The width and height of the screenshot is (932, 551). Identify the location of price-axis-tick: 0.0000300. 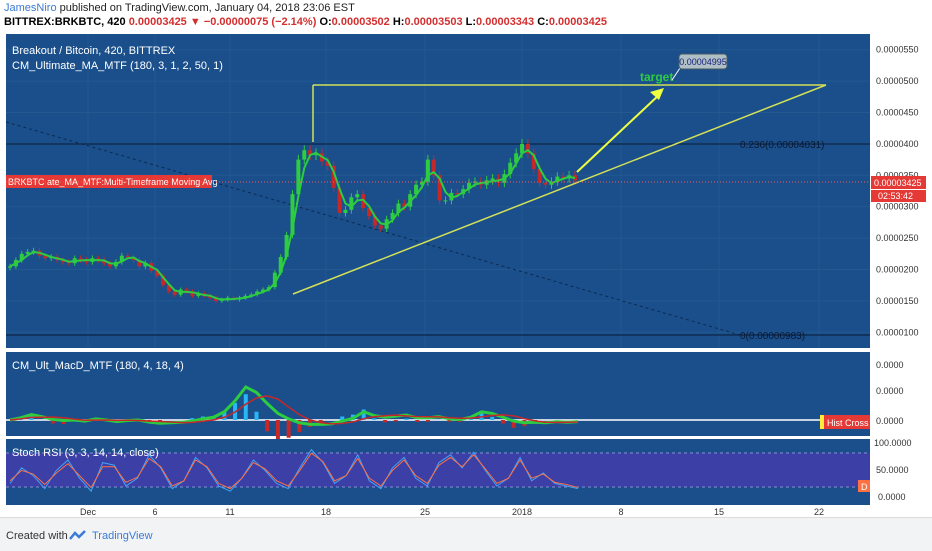
(897, 207).